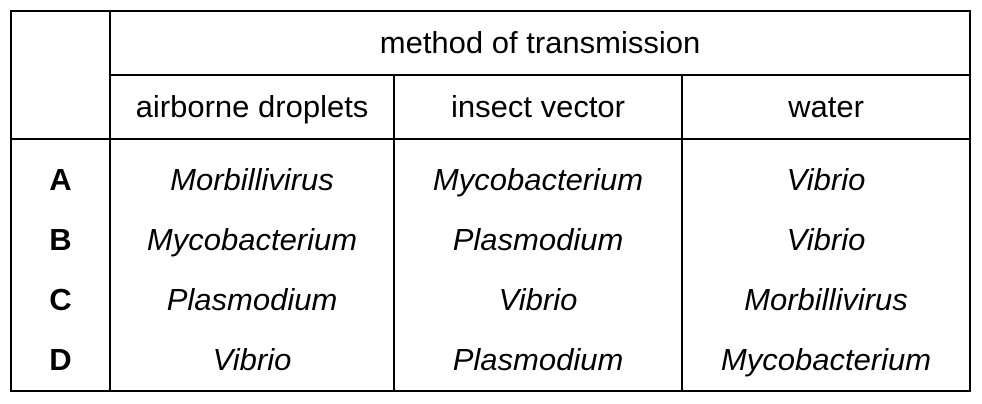  Describe the element at coordinates (252, 359) in the screenshot. I see `cell-d-airborne: Vibrio` at that location.